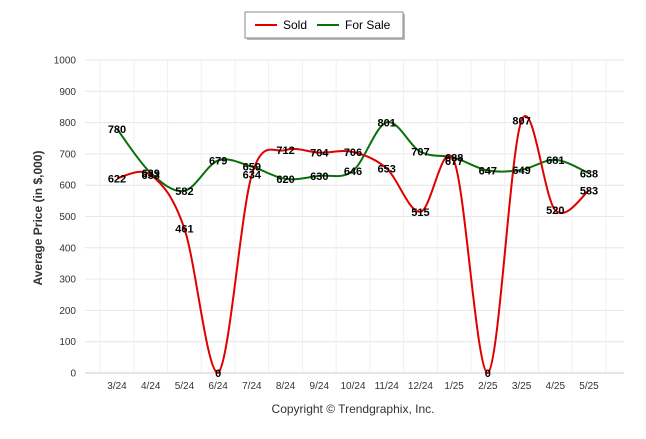 The height and width of the screenshot is (439, 646). Describe the element at coordinates (387, 386) in the screenshot. I see `x-tick-label: 11/24` at that location.